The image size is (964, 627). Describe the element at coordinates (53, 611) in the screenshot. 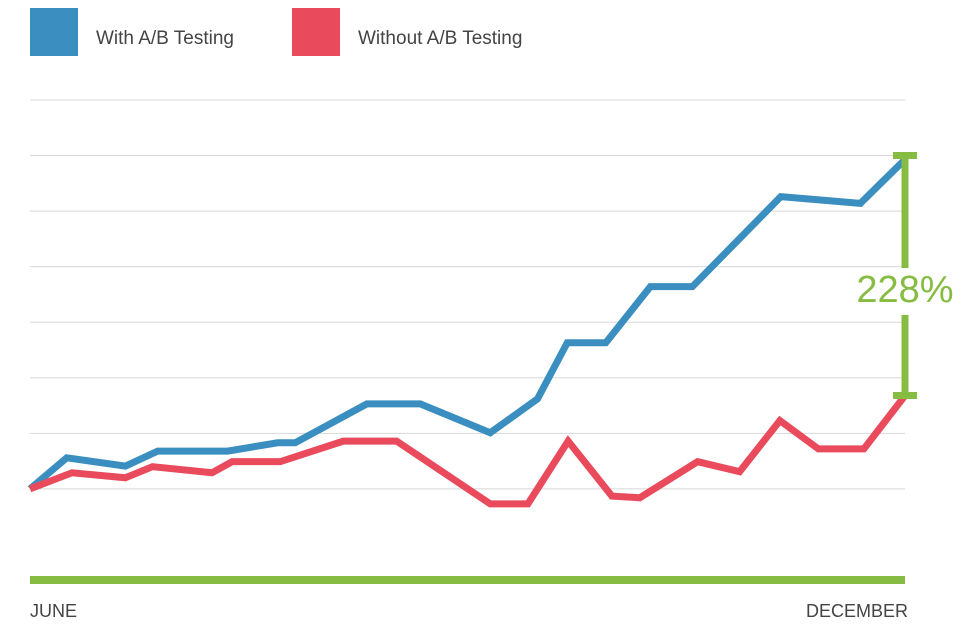

I see `x-tick-label: JUNE` at that location.